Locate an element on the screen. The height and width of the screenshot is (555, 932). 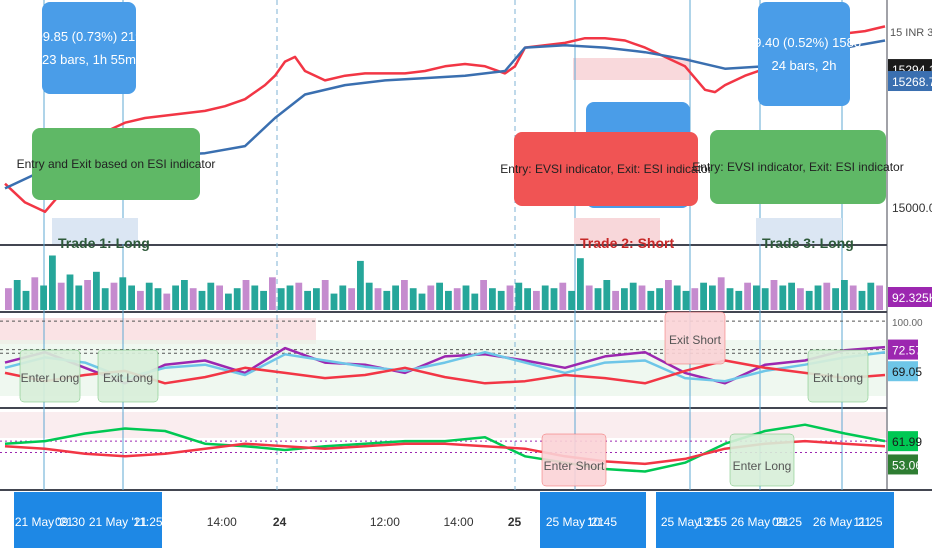
osc-label-1-bg is located at coordinates (903, 349).